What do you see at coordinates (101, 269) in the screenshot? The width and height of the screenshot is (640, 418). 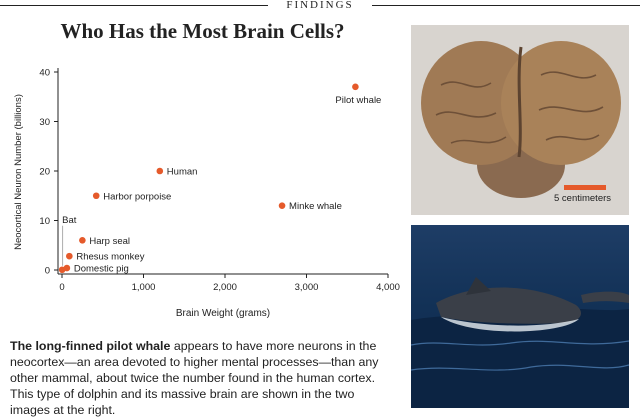 I see `point-label-domestic-pig: Domestic pig` at bounding box center [101, 269].